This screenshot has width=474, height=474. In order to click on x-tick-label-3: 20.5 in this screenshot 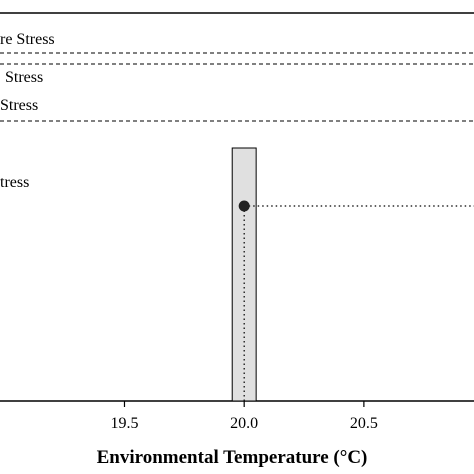, I will do `click(364, 423)`.